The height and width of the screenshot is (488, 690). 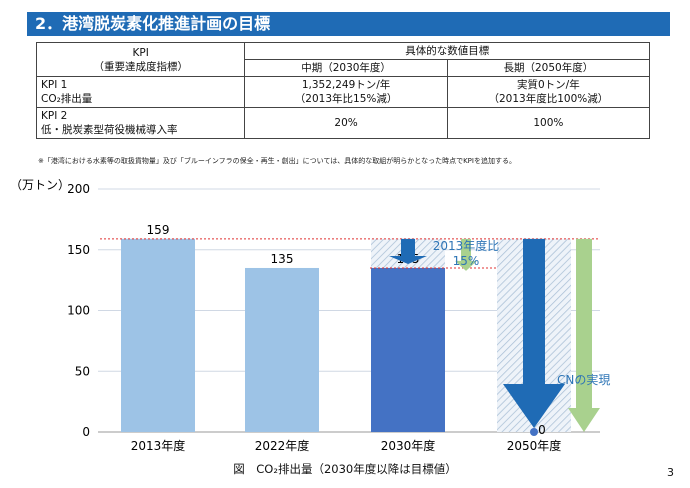 I want to click on data-label: 0, so click(x=542, y=430).